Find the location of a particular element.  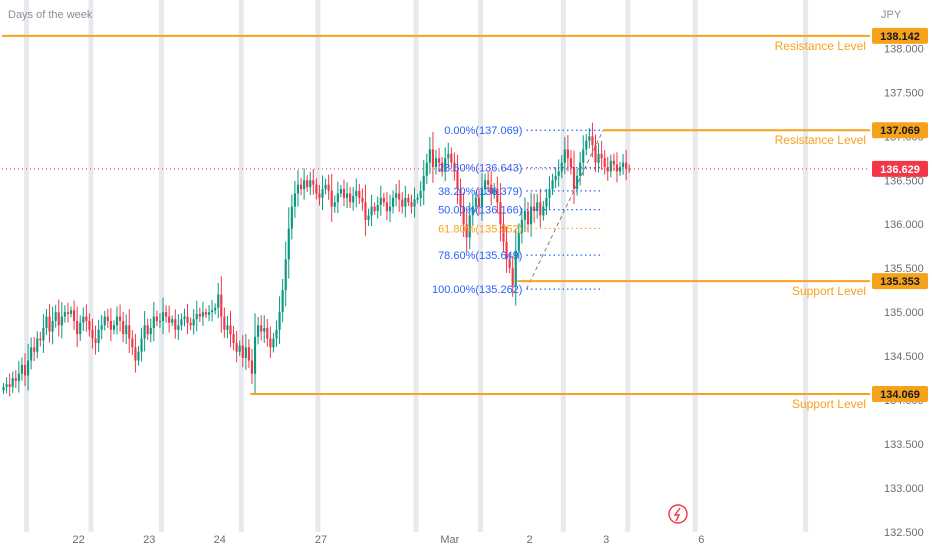

time-axis: 22 23 24 27 Mar 2 3 6 is located at coordinates (389, 540).